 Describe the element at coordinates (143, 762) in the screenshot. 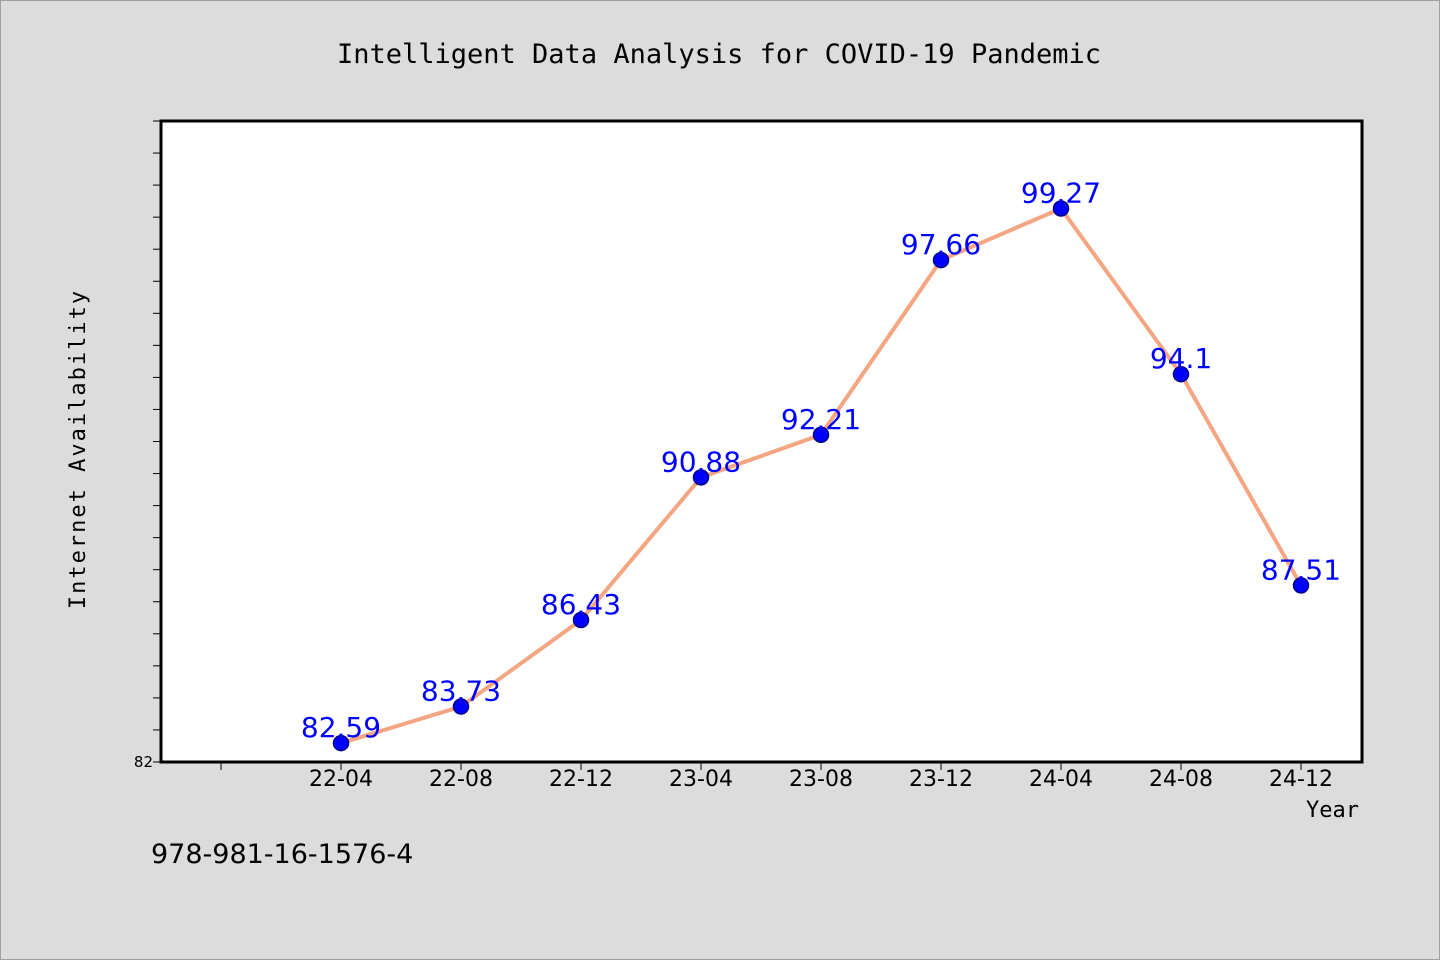

I see `y-tick-label: 82` at that location.